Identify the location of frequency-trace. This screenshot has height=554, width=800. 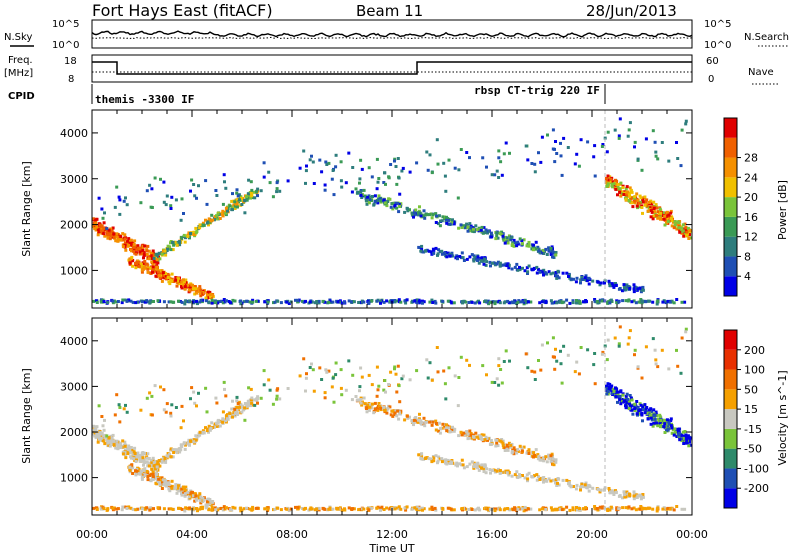
(392, 68).